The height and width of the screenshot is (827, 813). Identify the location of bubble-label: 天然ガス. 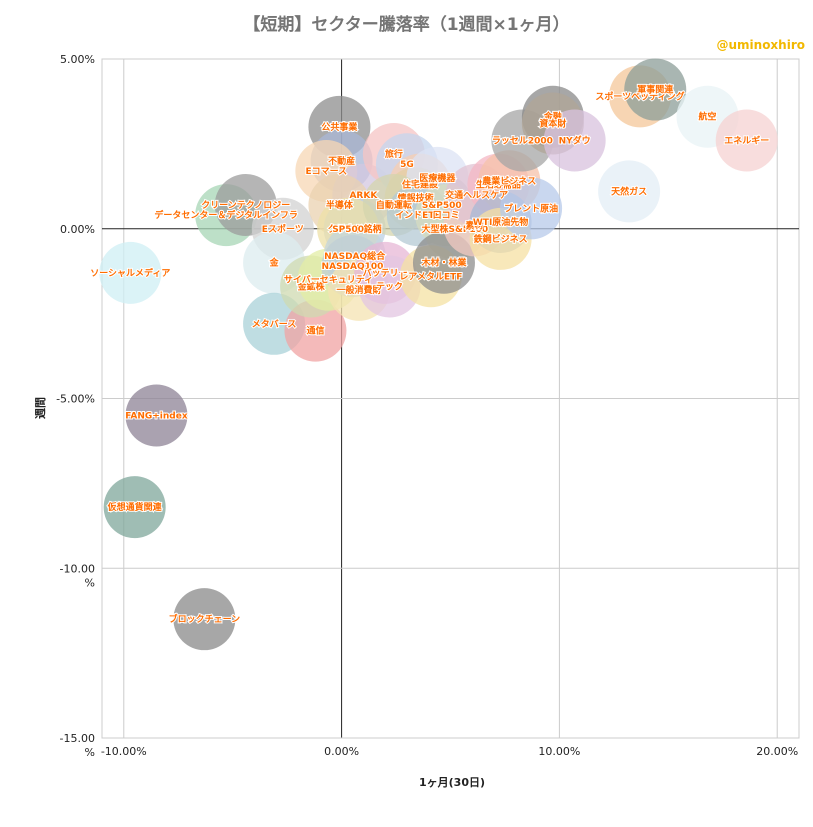
(629, 191).